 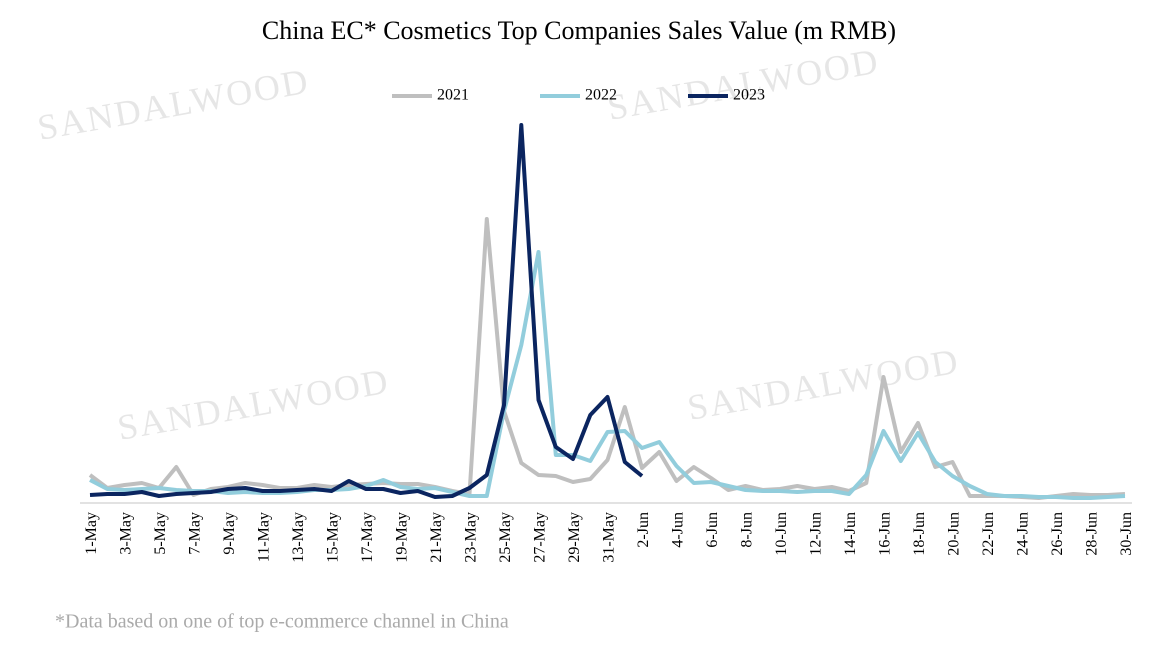 What do you see at coordinates (712, 530) in the screenshot?
I see `x-tick-label: 6-Jun` at bounding box center [712, 530].